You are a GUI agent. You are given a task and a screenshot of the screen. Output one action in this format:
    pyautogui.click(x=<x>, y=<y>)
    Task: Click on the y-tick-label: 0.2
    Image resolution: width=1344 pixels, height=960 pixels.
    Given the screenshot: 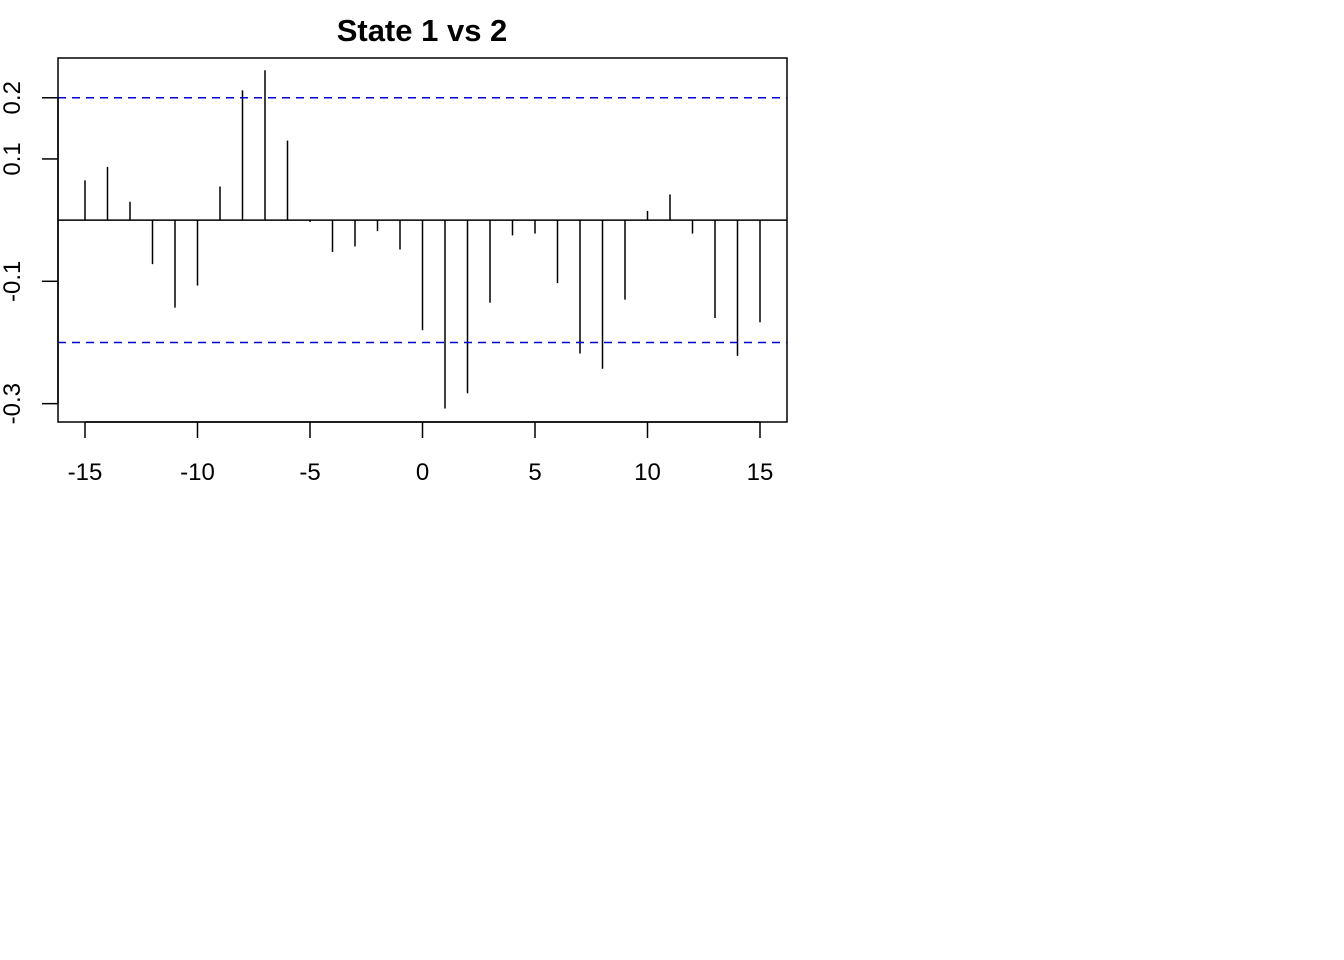 What is the action you would take?
    pyautogui.click(x=13, y=97)
    